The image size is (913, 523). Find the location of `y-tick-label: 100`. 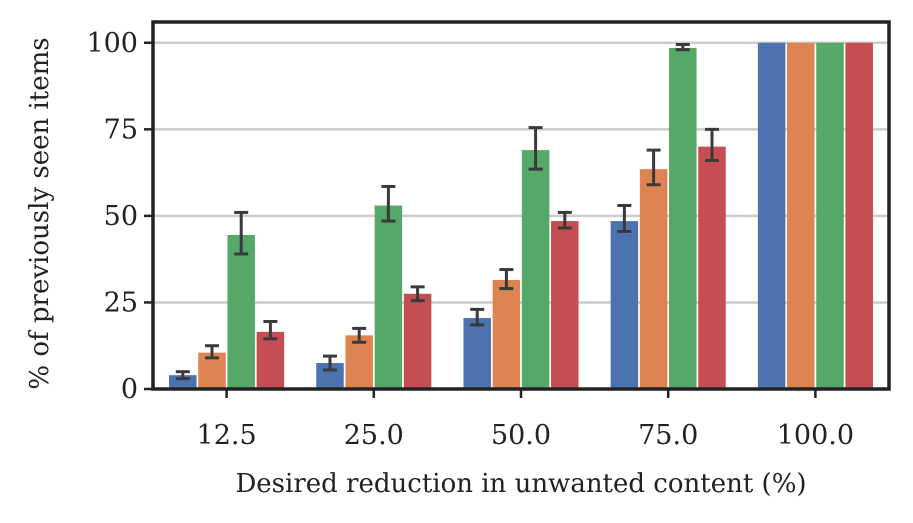

y-tick-label: 100 is located at coordinates (112, 43).